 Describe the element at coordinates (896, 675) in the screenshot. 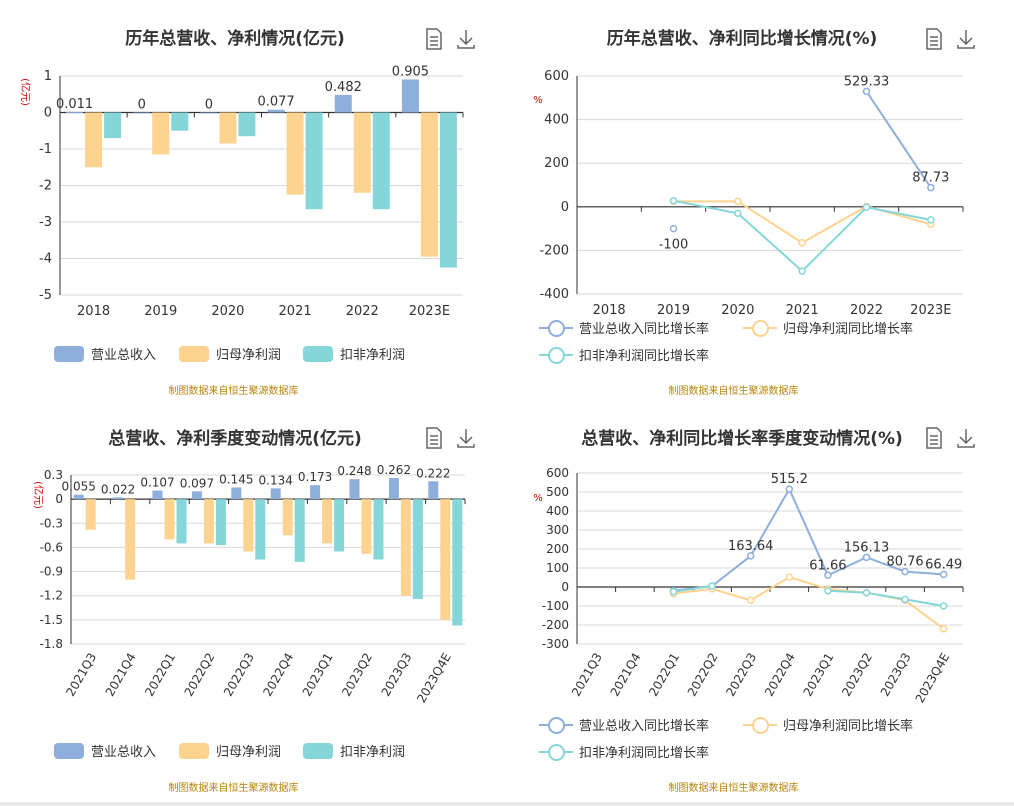

I see `x-tick-label: 2023Q3` at that location.